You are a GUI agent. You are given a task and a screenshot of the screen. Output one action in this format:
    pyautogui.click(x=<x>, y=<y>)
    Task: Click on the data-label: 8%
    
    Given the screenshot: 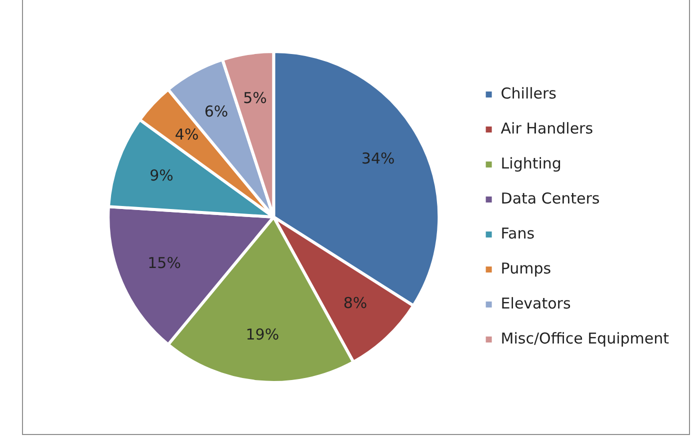 What is the action you would take?
    pyautogui.click(x=355, y=303)
    